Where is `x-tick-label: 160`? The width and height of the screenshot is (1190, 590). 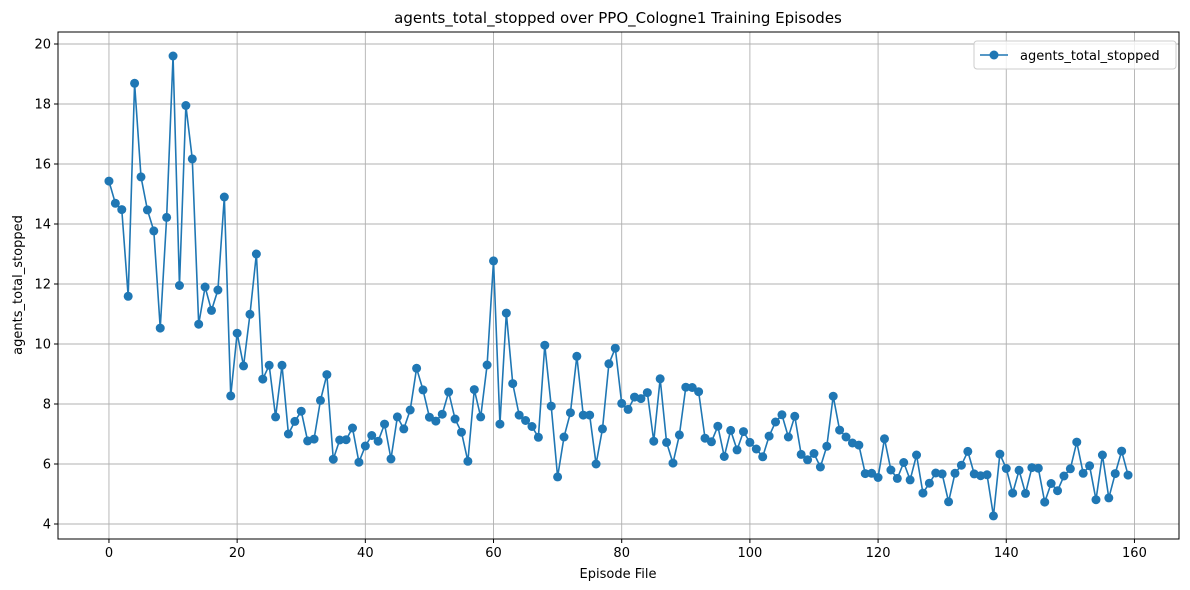
x-tick-label: 160 is located at coordinates (1134, 553).